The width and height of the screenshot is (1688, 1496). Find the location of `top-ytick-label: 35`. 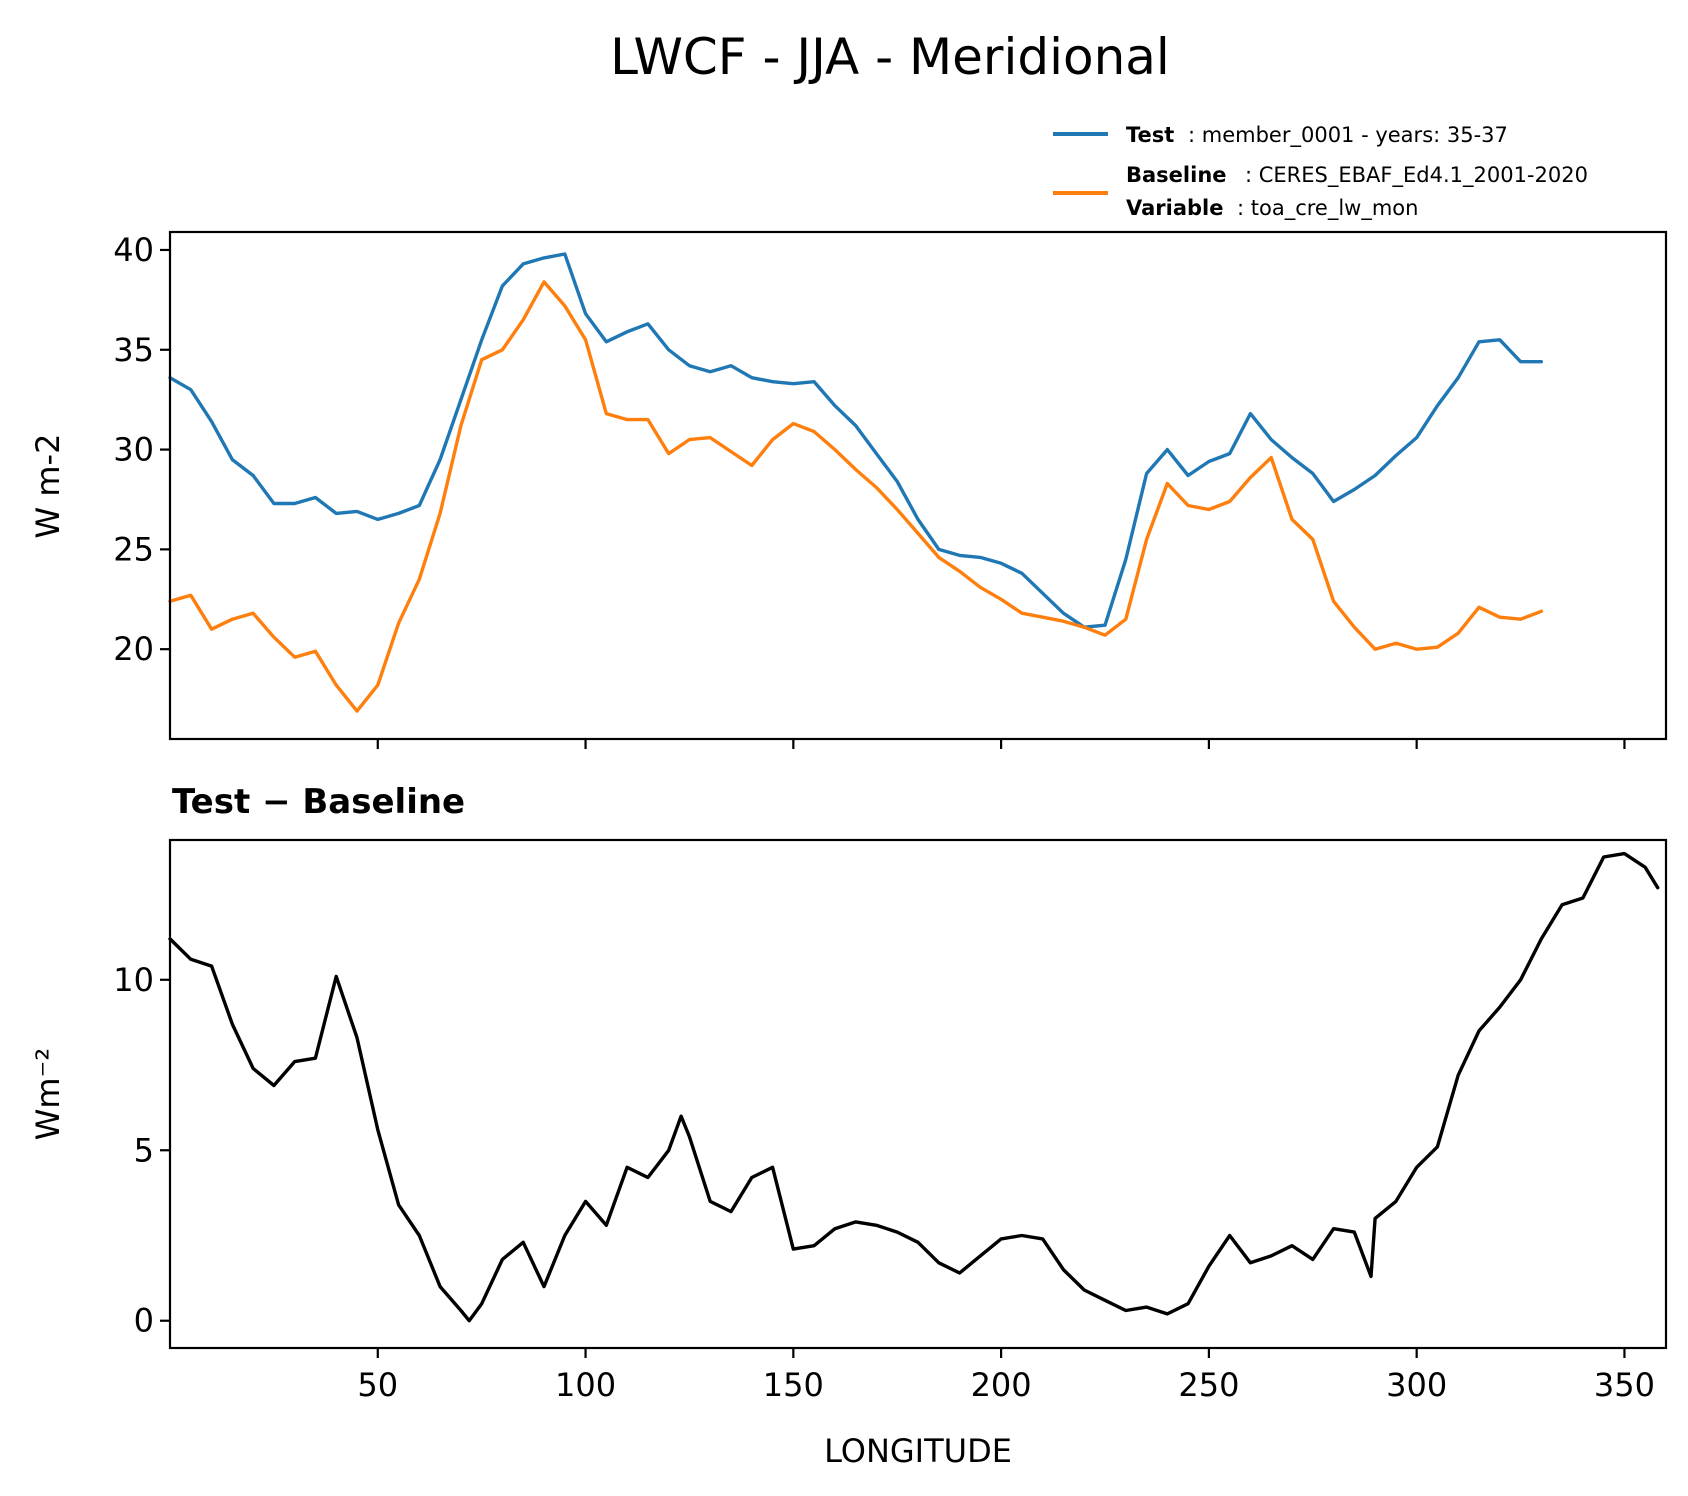

top-ytick-label: 35 is located at coordinates (133, 350).